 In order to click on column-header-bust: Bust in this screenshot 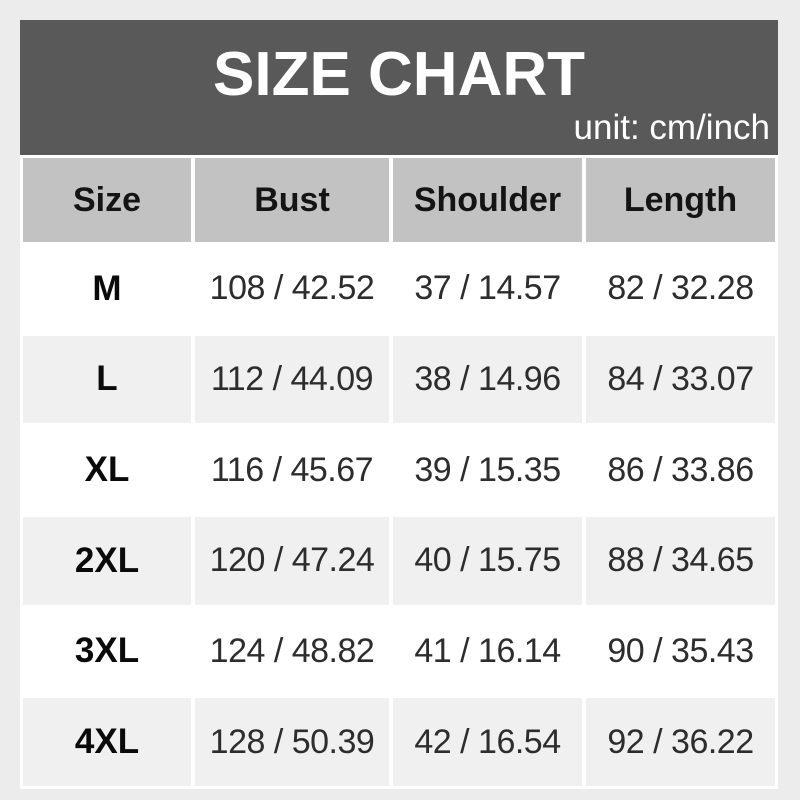, I will do `click(292, 200)`.